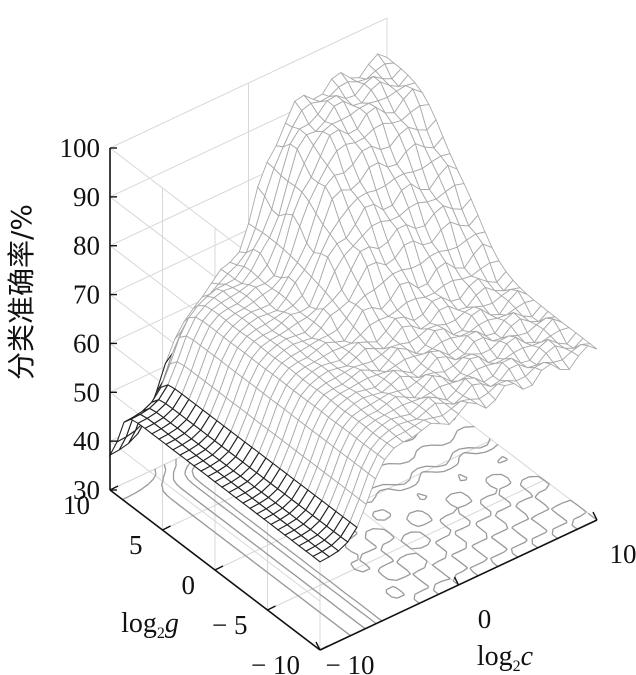 The width and height of the screenshot is (636, 675). Describe the element at coordinates (505, 658) in the screenshot. I see `x-axis-label: log2c` at that location.